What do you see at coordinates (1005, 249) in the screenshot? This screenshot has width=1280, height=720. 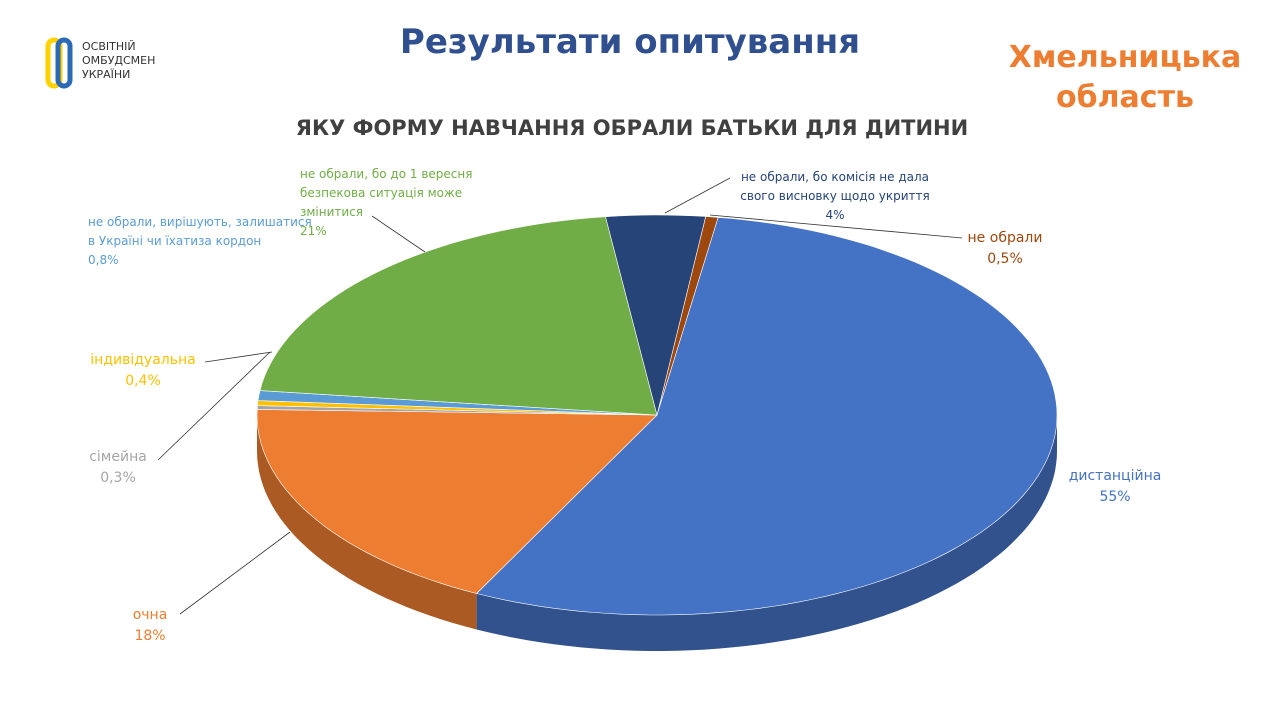 I see `data-label: не обрали 0,5%` at bounding box center [1005, 249].